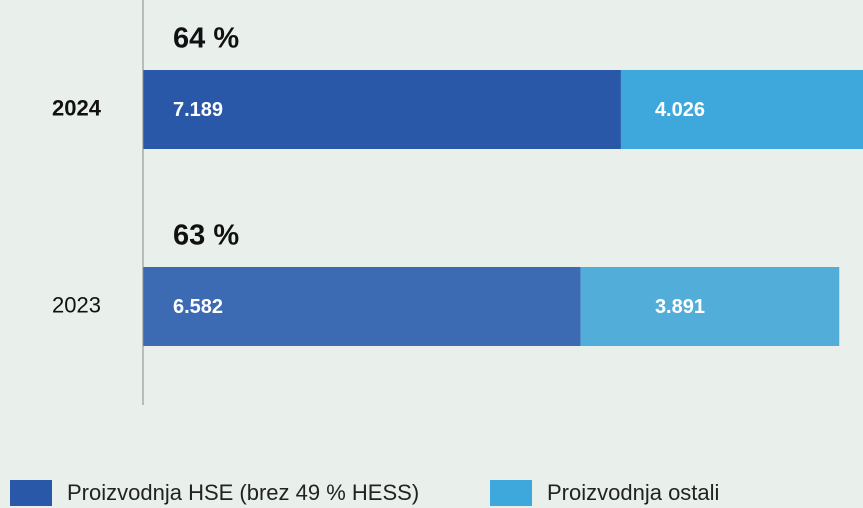  I want to click on category-label: 2024, so click(77, 107).